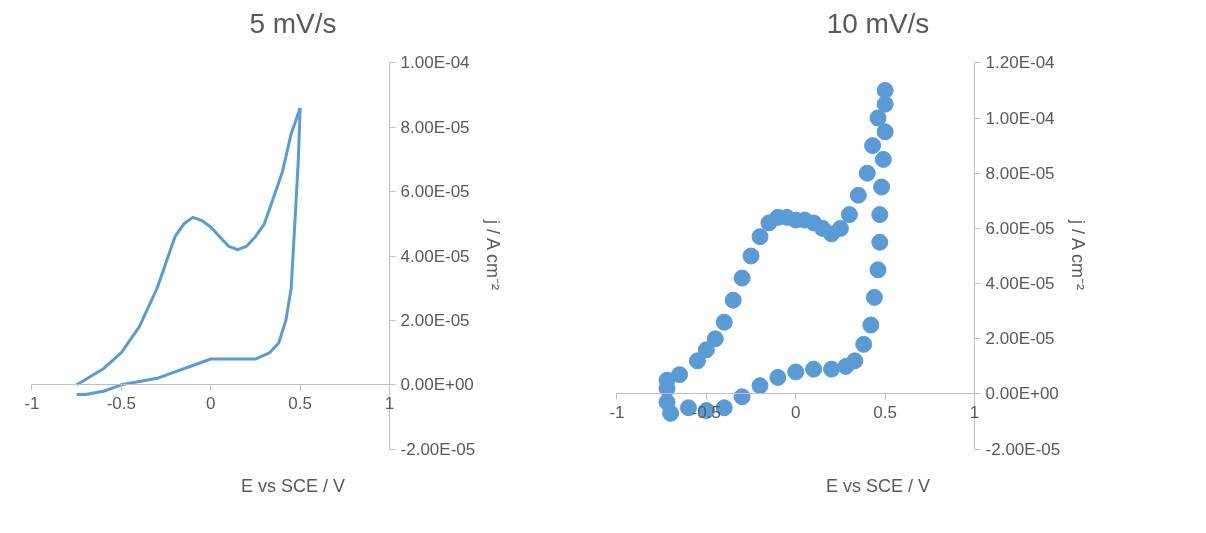  What do you see at coordinates (293, 23) in the screenshot?
I see `chart-title: 5 mV/s` at bounding box center [293, 23].